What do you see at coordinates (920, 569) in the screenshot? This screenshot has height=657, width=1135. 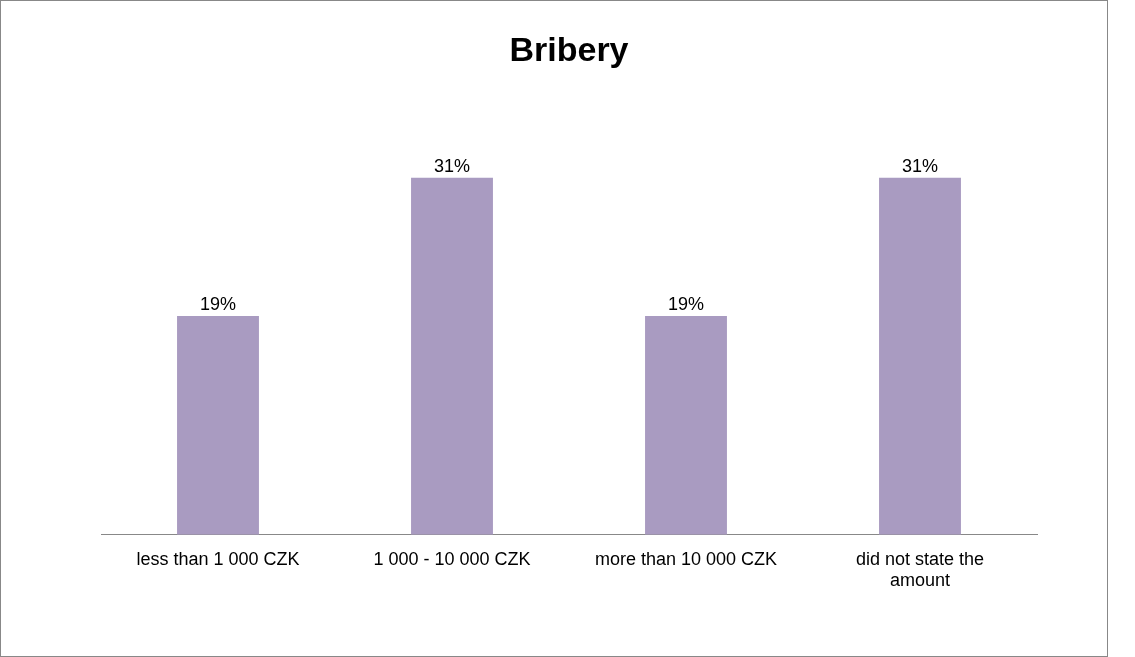 I see `x-tick-label: did not state the amount` at bounding box center [920, 569].